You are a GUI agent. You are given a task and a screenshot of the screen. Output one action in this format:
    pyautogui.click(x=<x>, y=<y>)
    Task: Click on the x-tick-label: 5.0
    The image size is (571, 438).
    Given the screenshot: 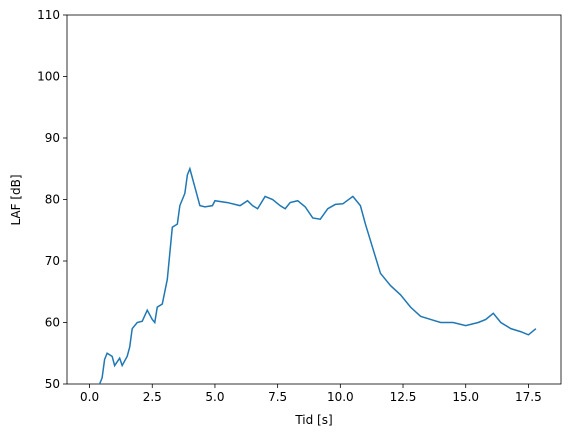 What is the action you would take?
    pyautogui.click(x=214, y=397)
    